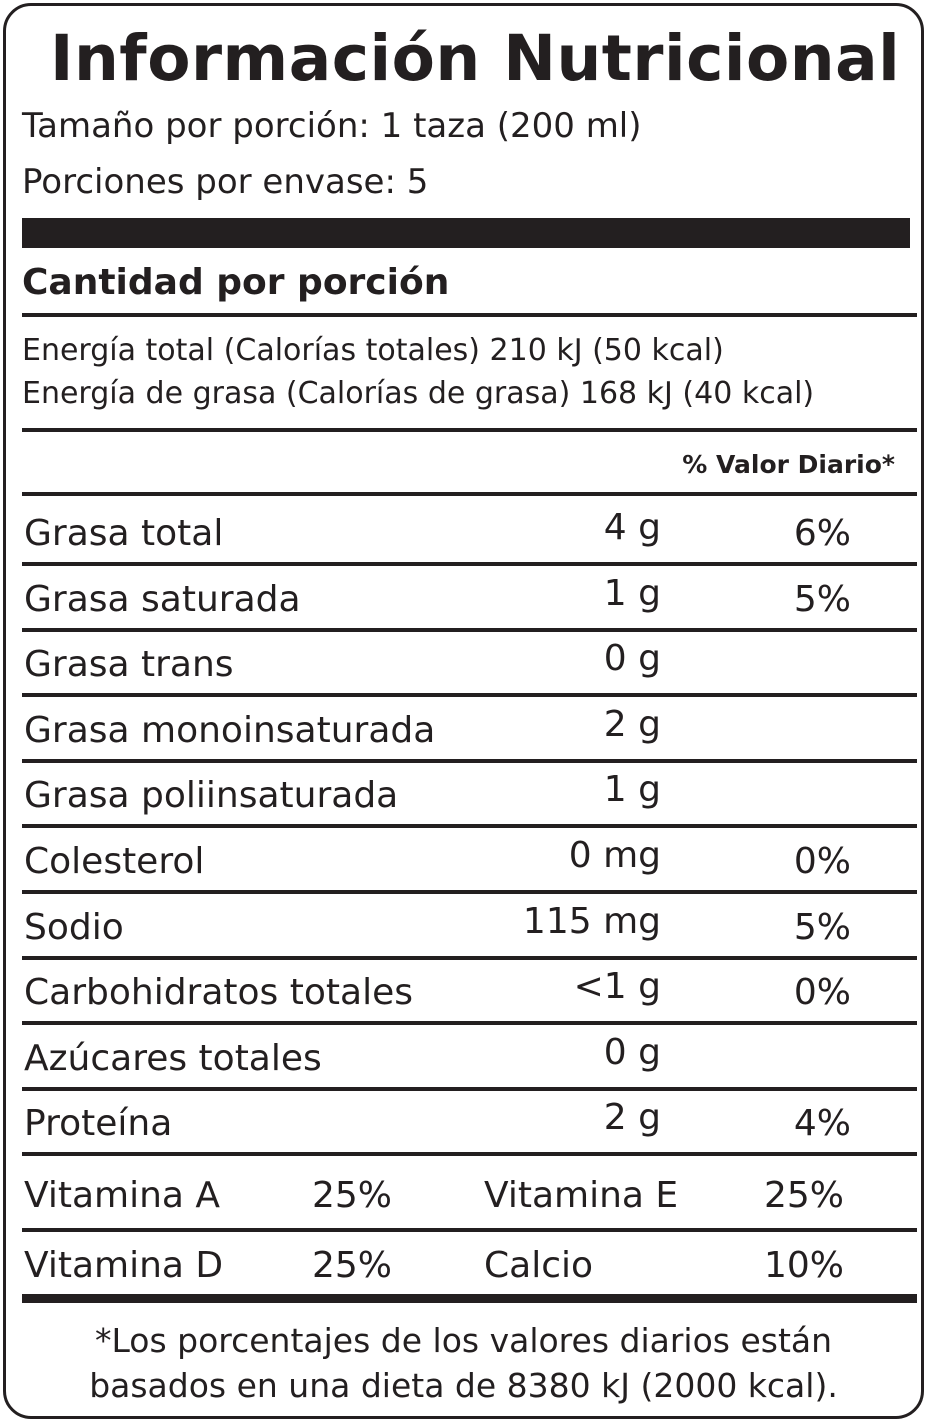 The height and width of the screenshot is (1428, 933). Describe the element at coordinates (614, 855) in the screenshot. I see `nutrient-amount: 0 mg` at that location.